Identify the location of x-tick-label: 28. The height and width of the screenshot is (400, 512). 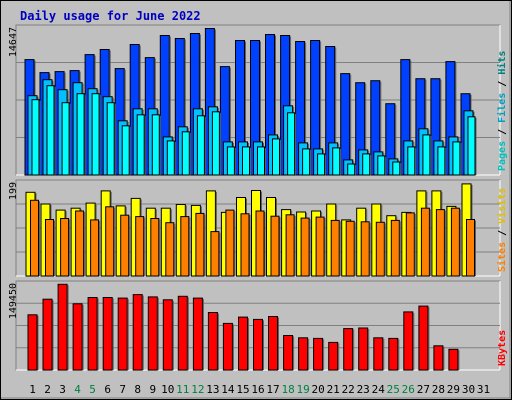
(438, 389).